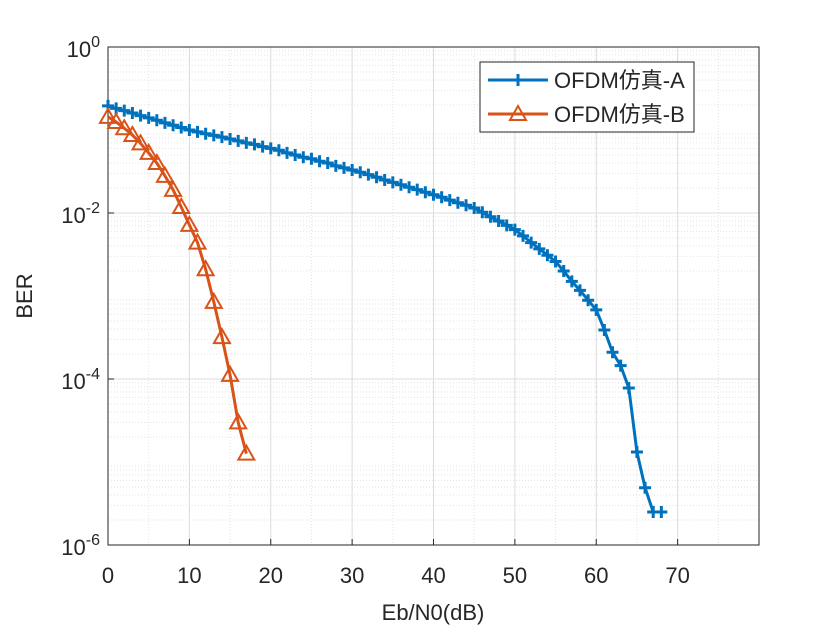 Image resolution: width=840 pixels, height=635 pixels. I want to click on y-tick-label: 10⁰, so click(83, 48).